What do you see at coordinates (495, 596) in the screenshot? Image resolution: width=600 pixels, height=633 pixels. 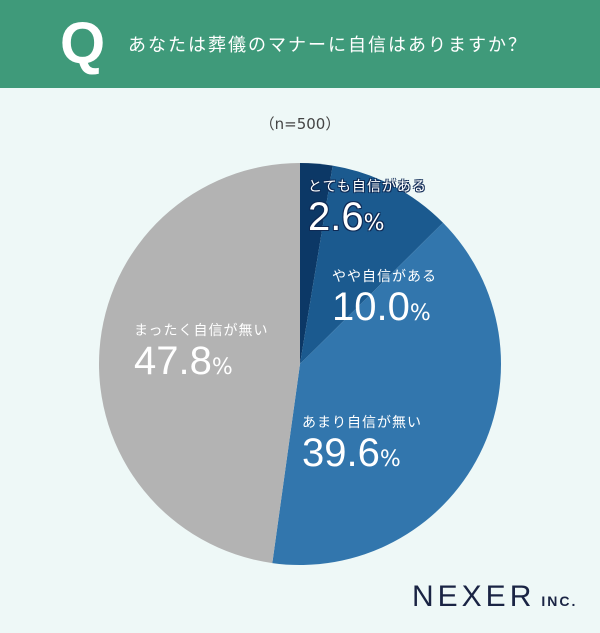 I see `nexer-logo: NEXER INC.` at bounding box center [495, 596].